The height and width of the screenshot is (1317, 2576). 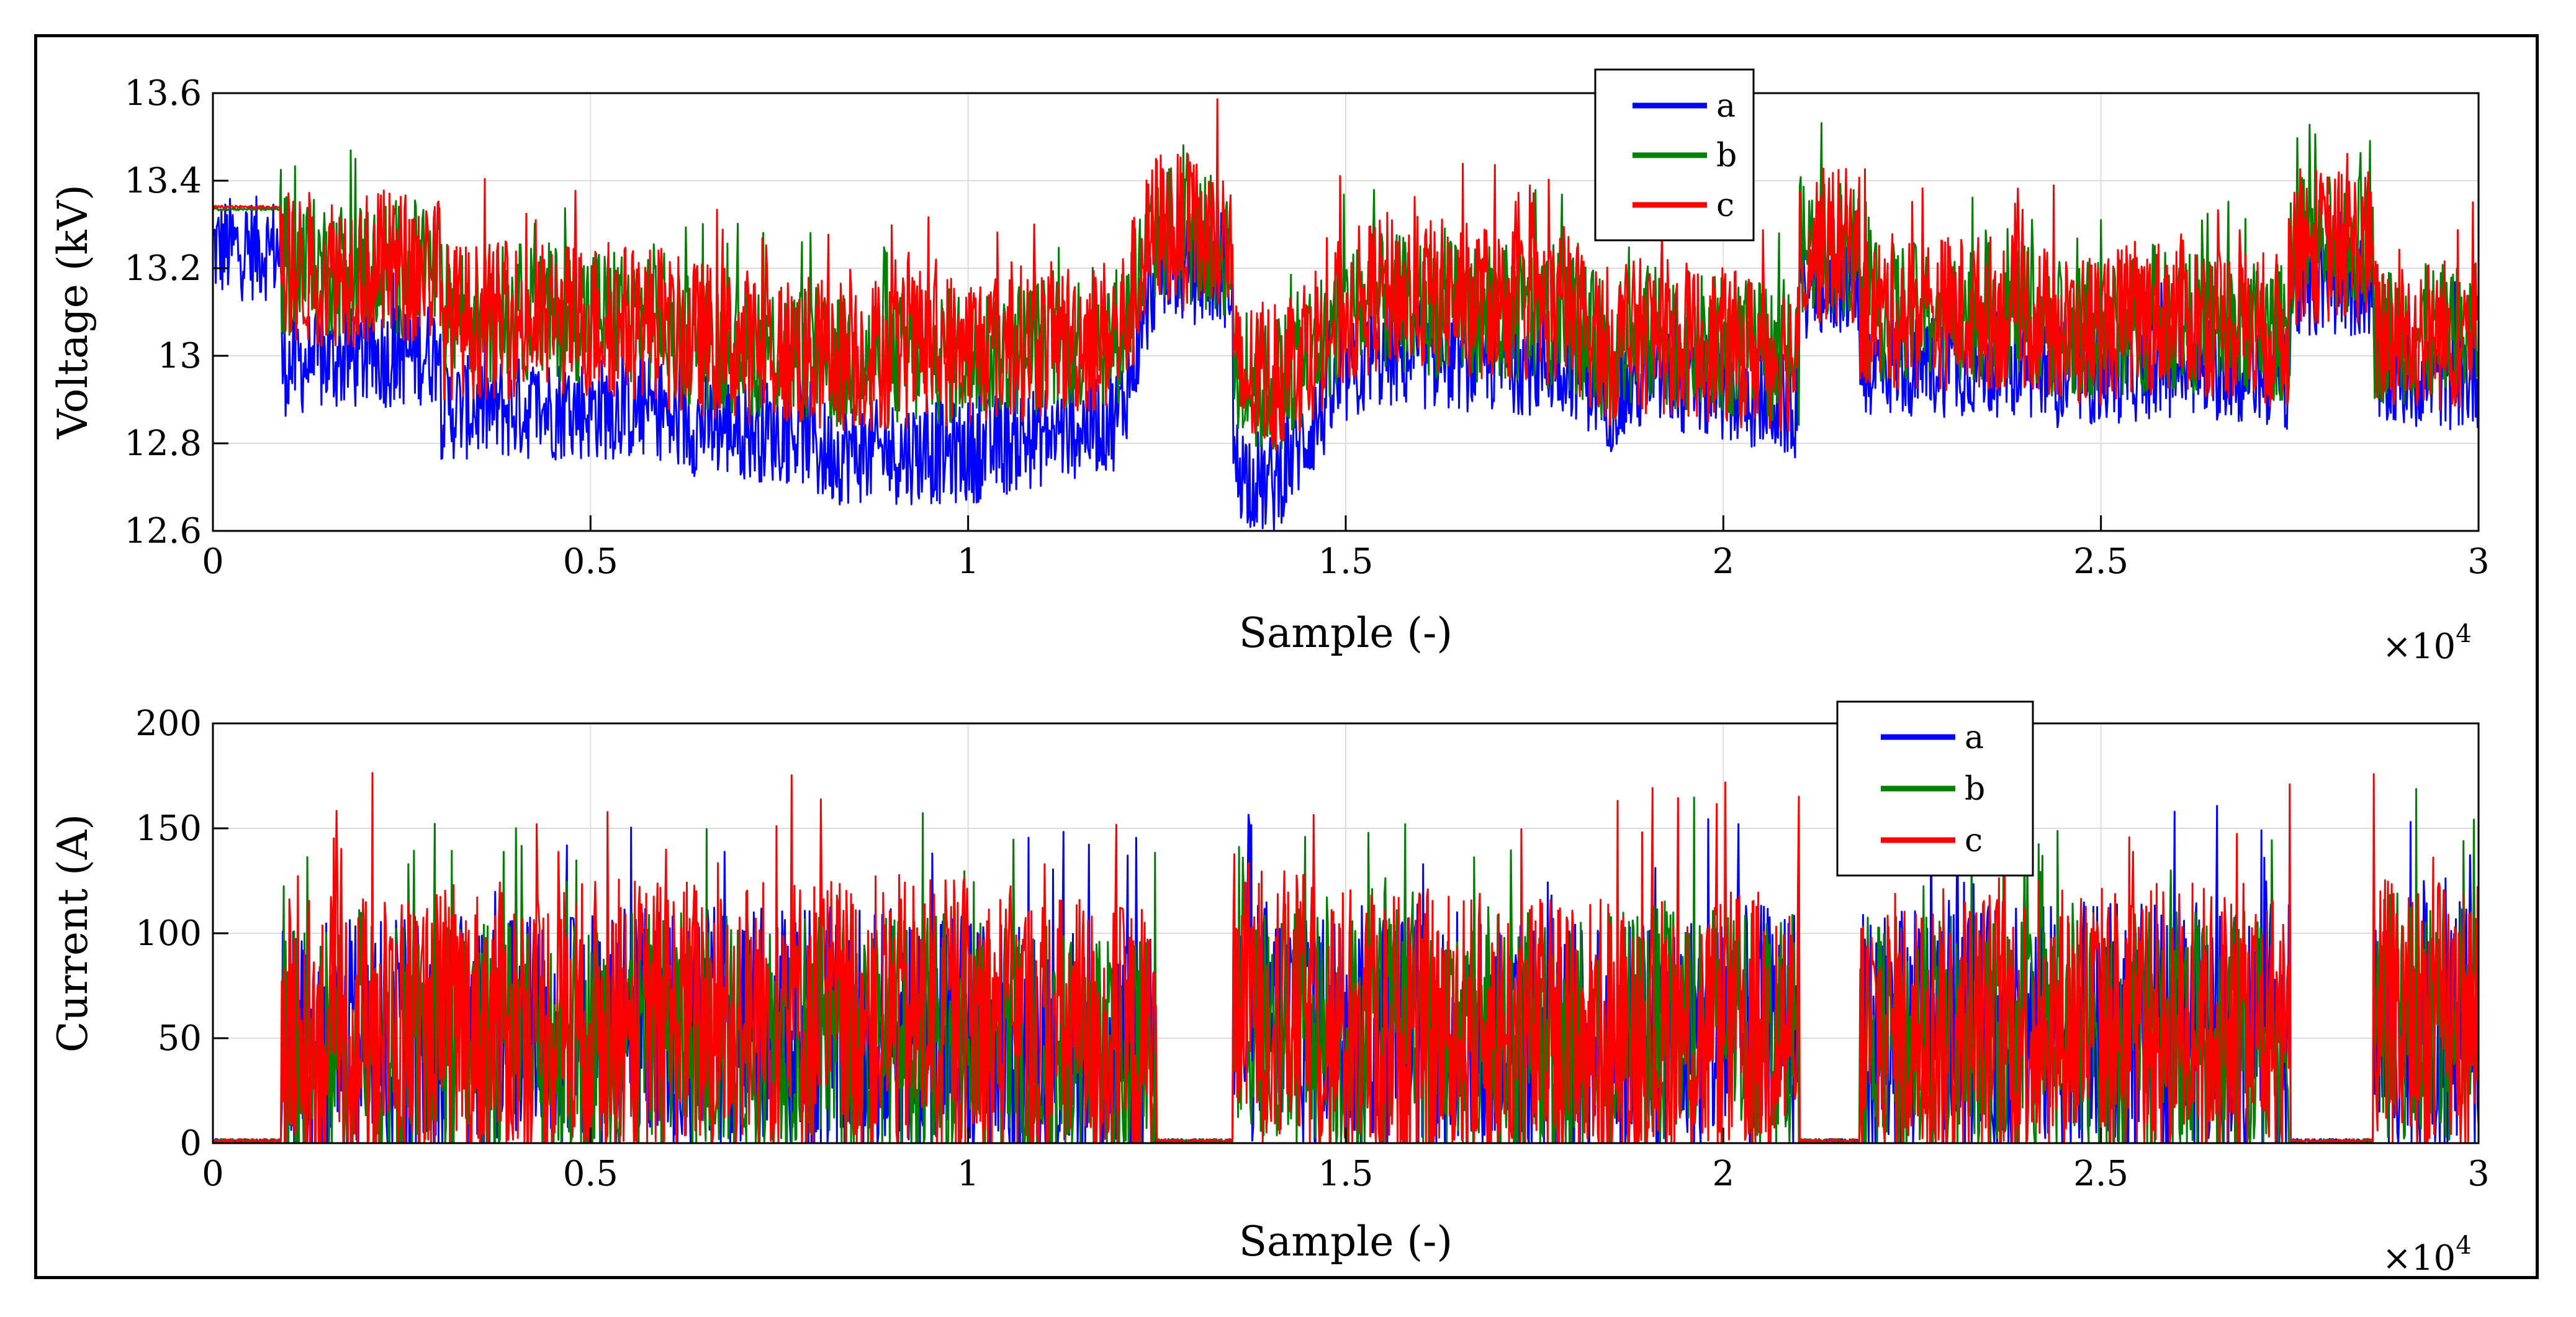 What do you see at coordinates (2427, 1255) in the screenshot?
I see `current-x-exponent: ×10⁴` at bounding box center [2427, 1255].